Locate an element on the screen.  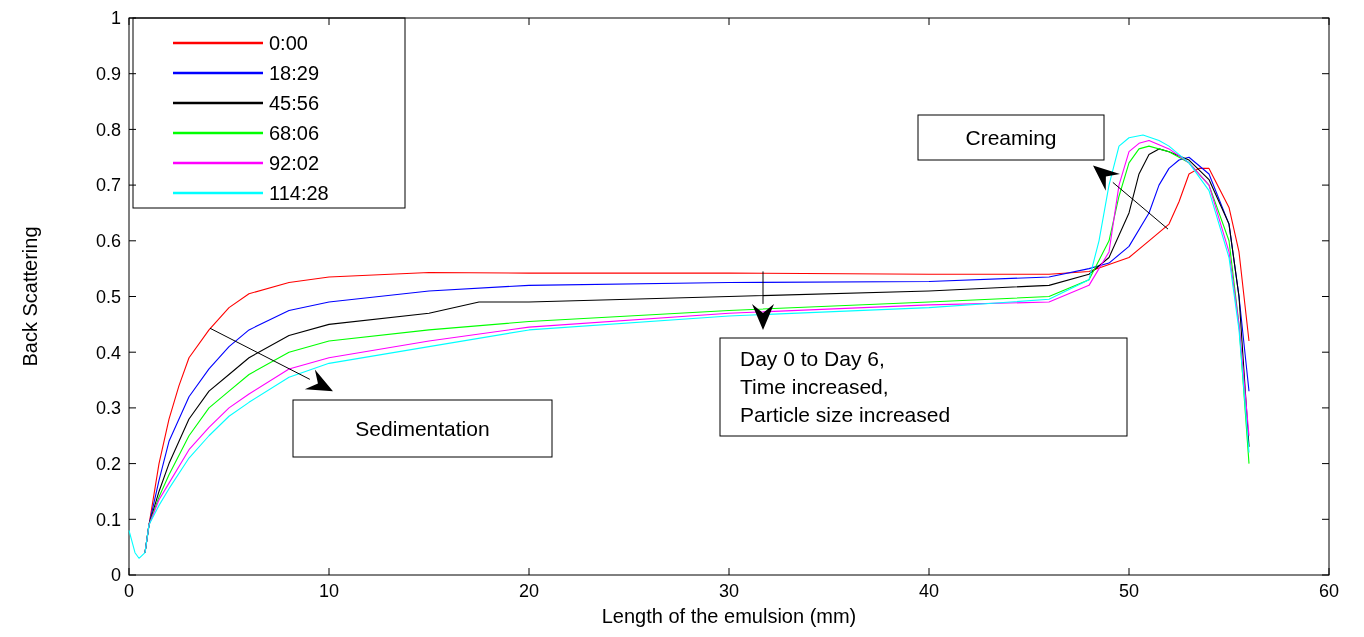
x-tick-label: 20 is located at coordinates (529, 591).